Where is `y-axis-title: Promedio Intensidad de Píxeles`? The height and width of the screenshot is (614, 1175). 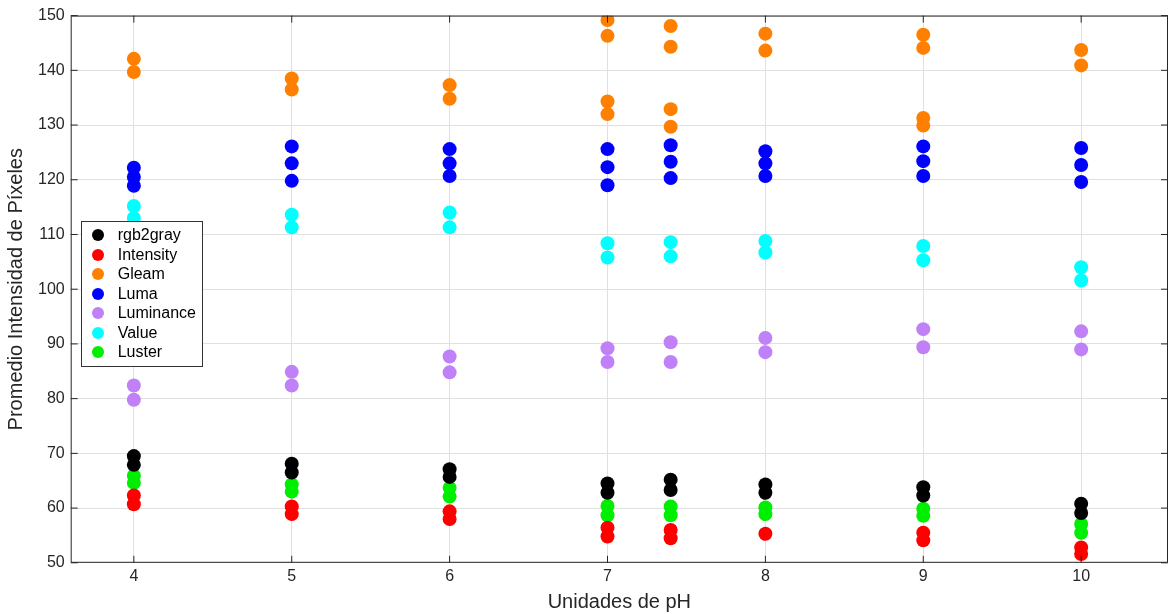 y-axis-title: Promedio Intensidad de Píxeles is located at coordinates (14, 289).